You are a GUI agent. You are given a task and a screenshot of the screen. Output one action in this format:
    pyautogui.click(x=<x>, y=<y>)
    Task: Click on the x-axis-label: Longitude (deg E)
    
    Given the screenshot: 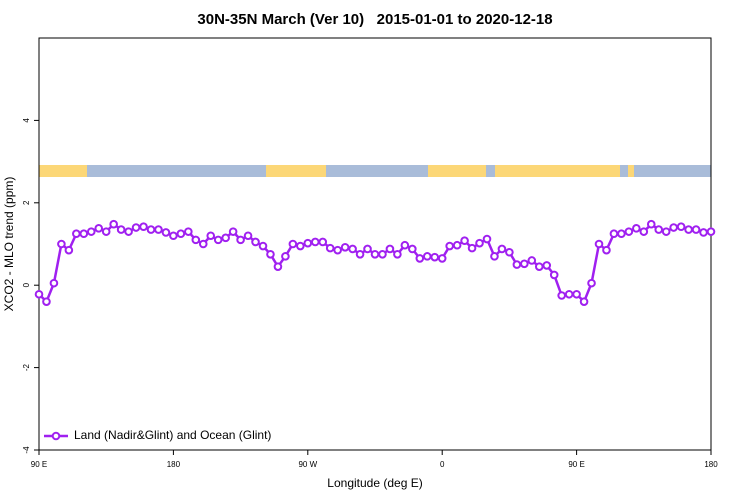 What is the action you would take?
    pyautogui.click(x=374, y=483)
    